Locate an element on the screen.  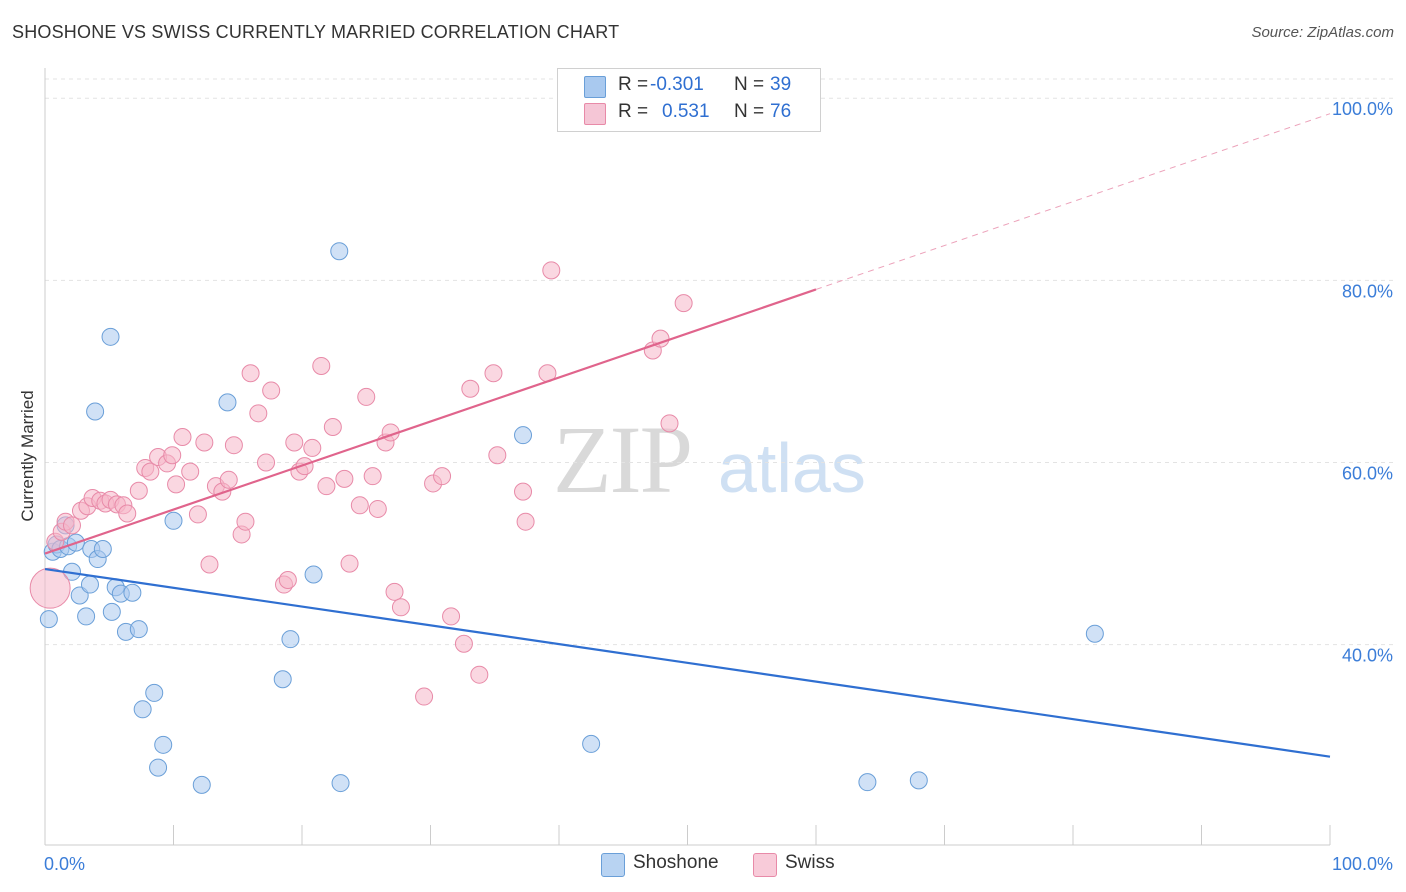
source-label: Source: ZipAtlas.com is located at coordinates (1322, 32).